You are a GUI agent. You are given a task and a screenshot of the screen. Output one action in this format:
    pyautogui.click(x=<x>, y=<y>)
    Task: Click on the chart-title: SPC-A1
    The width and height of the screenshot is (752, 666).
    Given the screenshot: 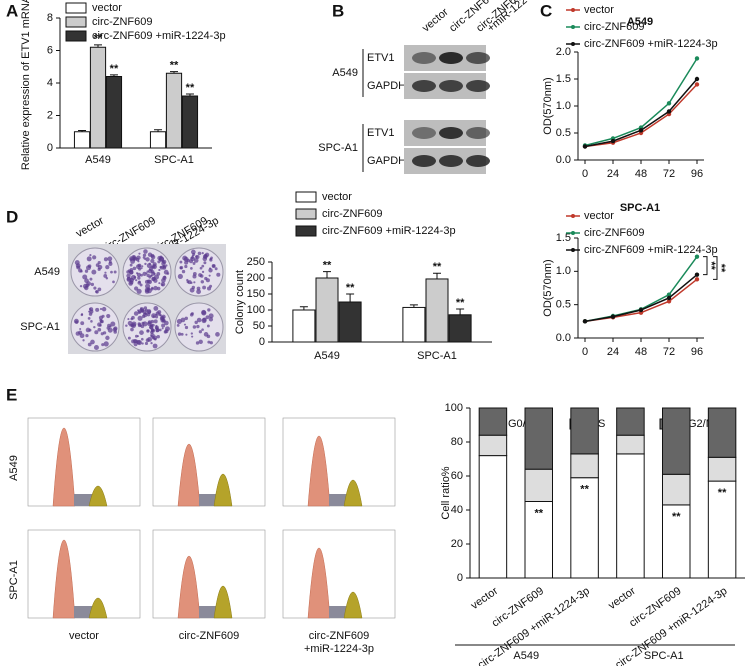 What is the action you would take?
    pyautogui.click(x=640, y=208)
    